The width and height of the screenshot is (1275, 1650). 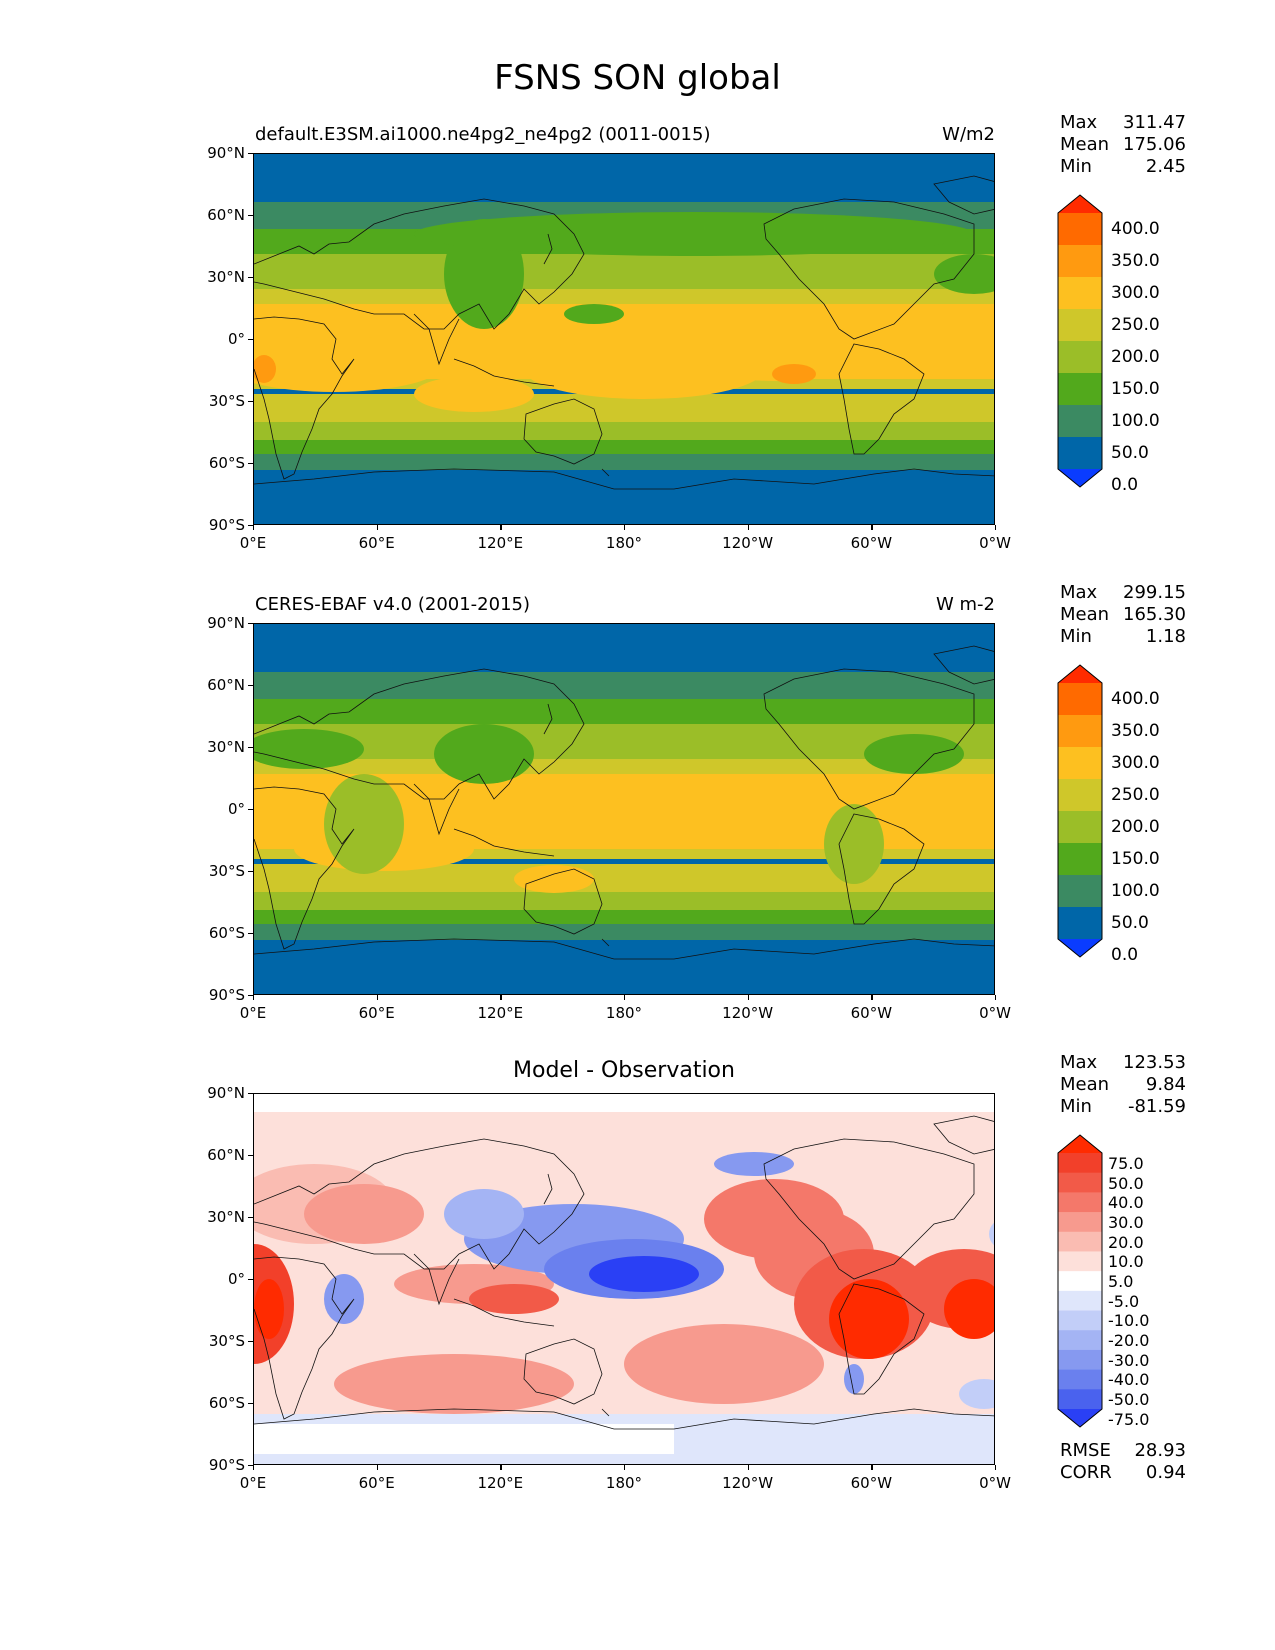 What do you see at coordinates (1080, 478) in the screenshot?
I see `colorbar-extend-min` at bounding box center [1080, 478].